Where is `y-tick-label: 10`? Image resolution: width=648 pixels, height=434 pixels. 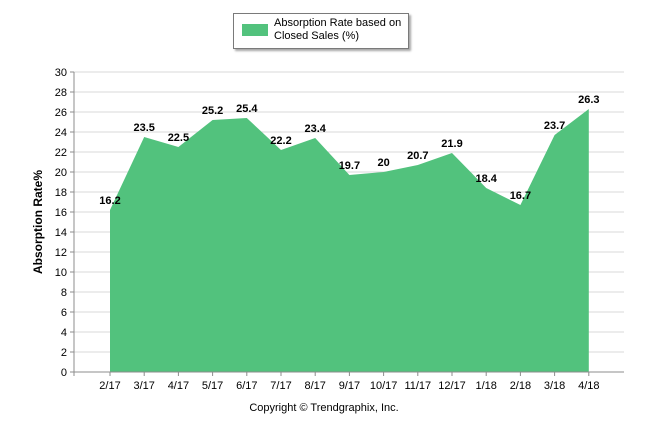 y-tick-label: 10 is located at coordinates (61, 273).